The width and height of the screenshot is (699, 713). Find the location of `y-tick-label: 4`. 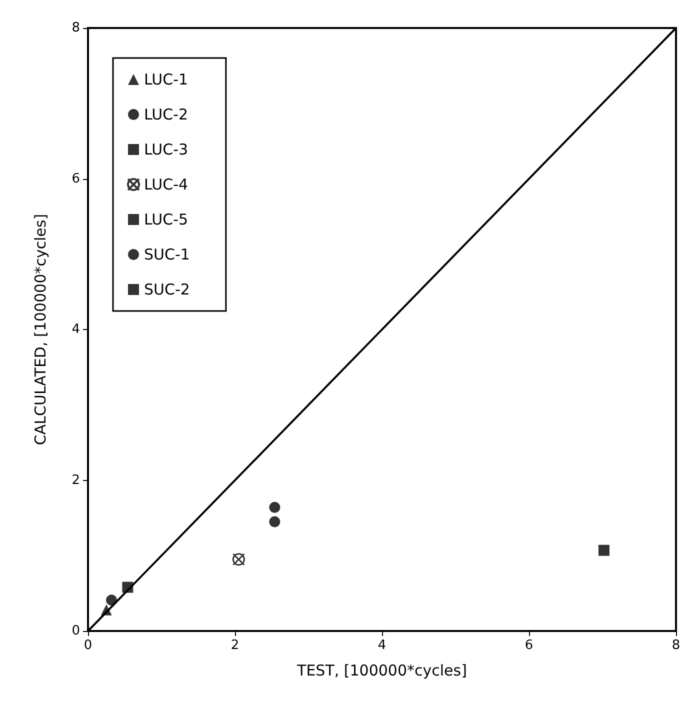

y-tick-label: 4 is located at coordinates (76, 329).